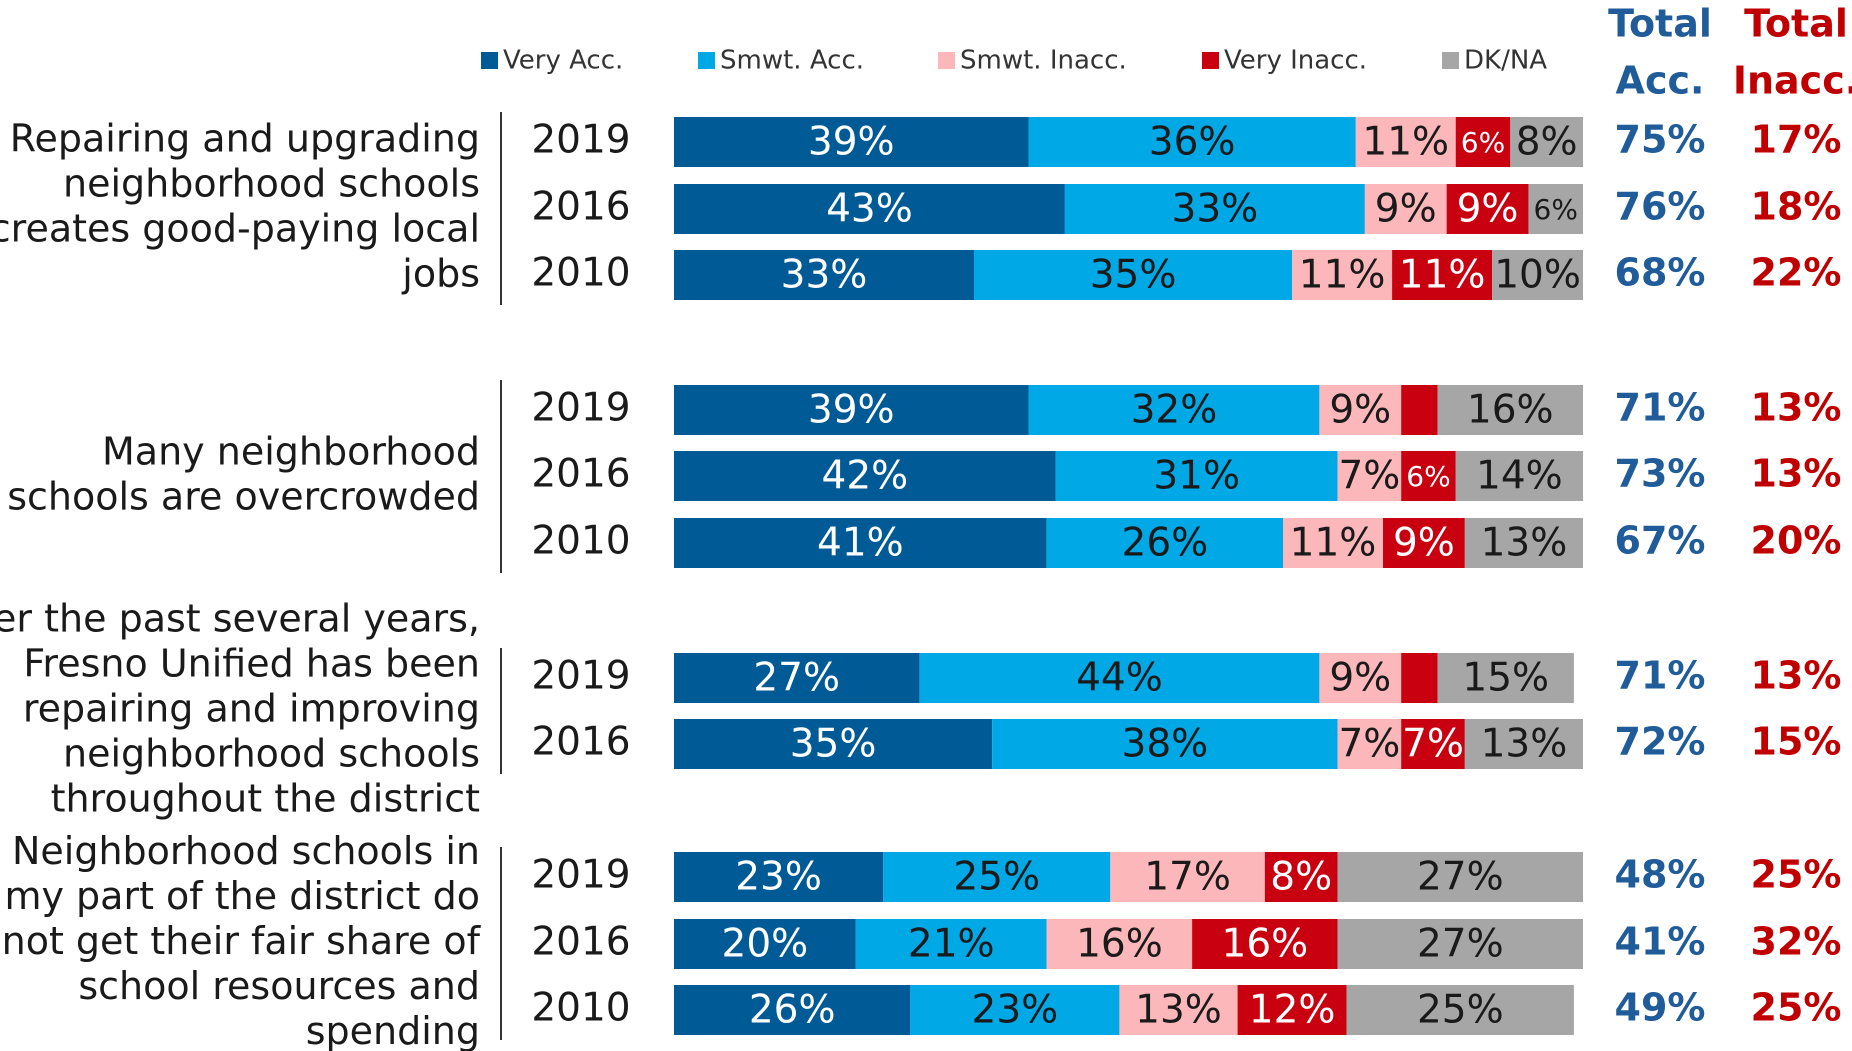 The image size is (1852, 1051). Describe the element at coordinates (1660, 81) in the screenshot. I see `total-header: Acc.` at that location.